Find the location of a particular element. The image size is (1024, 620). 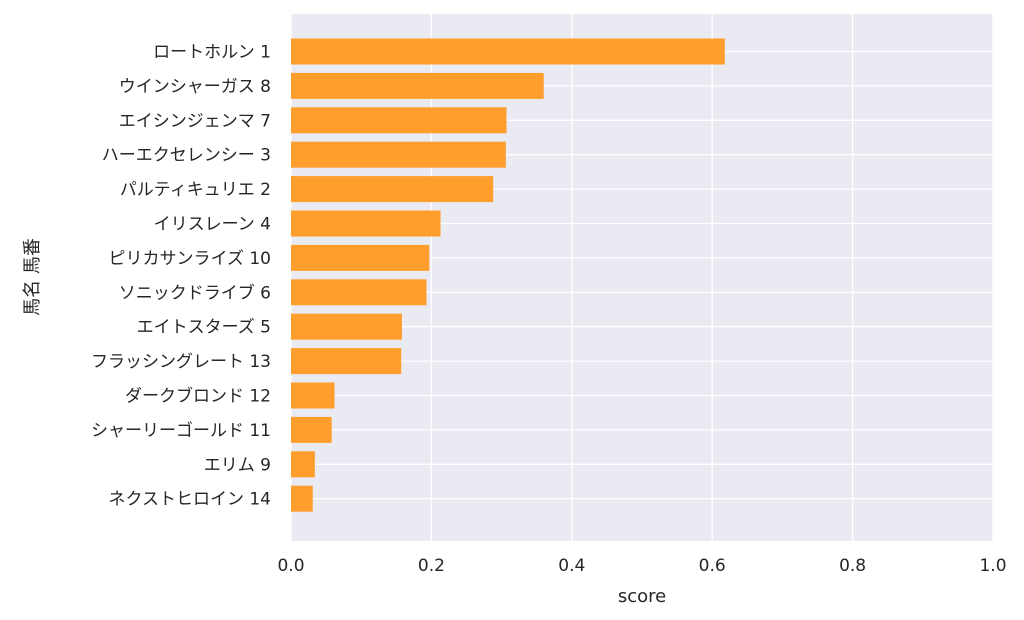

y-tick-label: シャーリーゴールド 11 is located at coordinates (181, 430).